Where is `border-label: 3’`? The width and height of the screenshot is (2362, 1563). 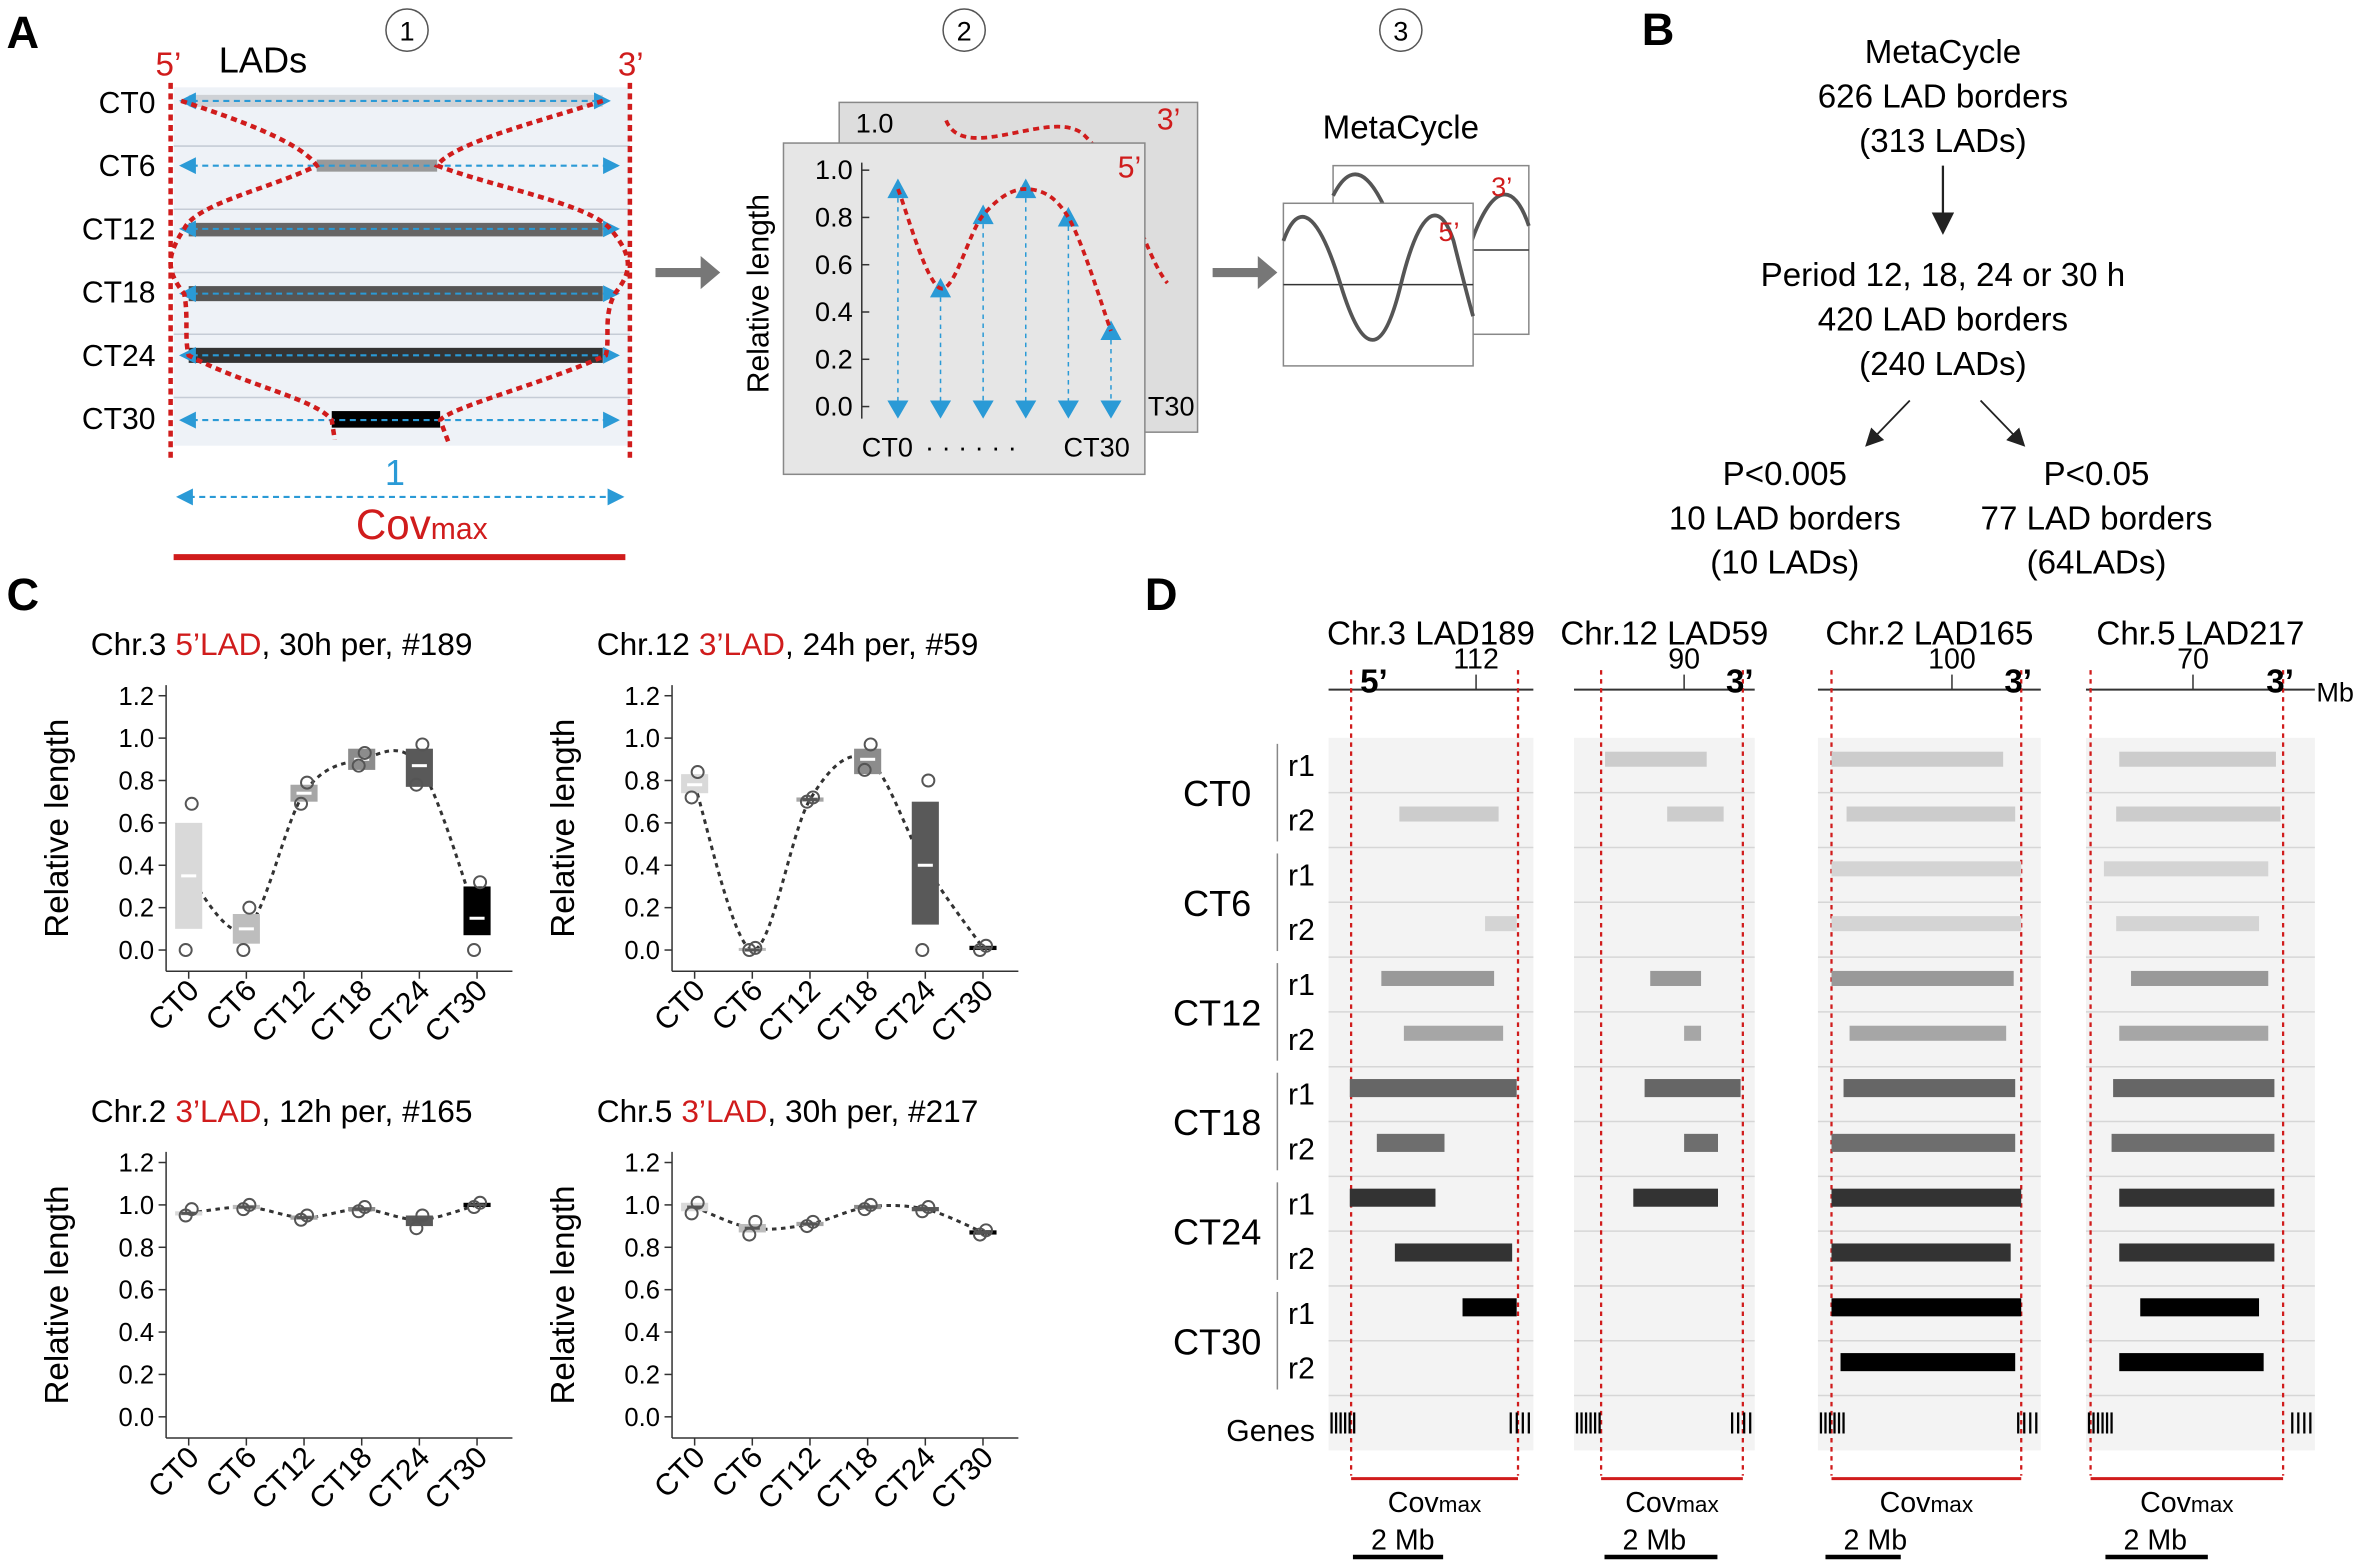
border-label: 3’ is located at coordinates (2018, 682).